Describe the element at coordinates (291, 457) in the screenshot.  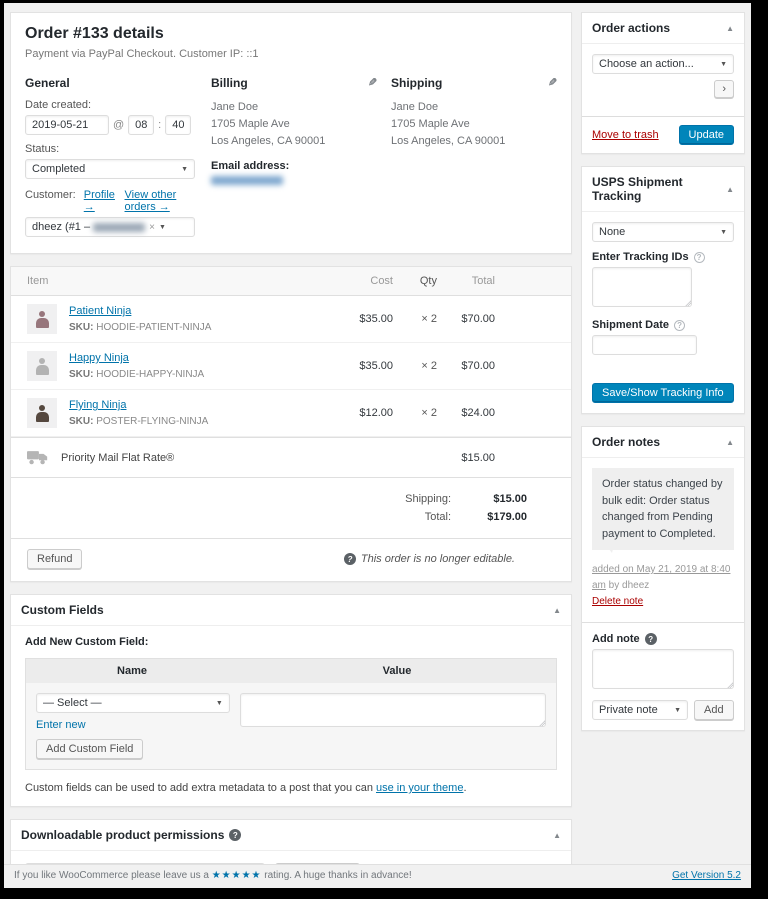
I see `shipping-line-row: Priority Mail Flat Rate® $15.00` at that location.